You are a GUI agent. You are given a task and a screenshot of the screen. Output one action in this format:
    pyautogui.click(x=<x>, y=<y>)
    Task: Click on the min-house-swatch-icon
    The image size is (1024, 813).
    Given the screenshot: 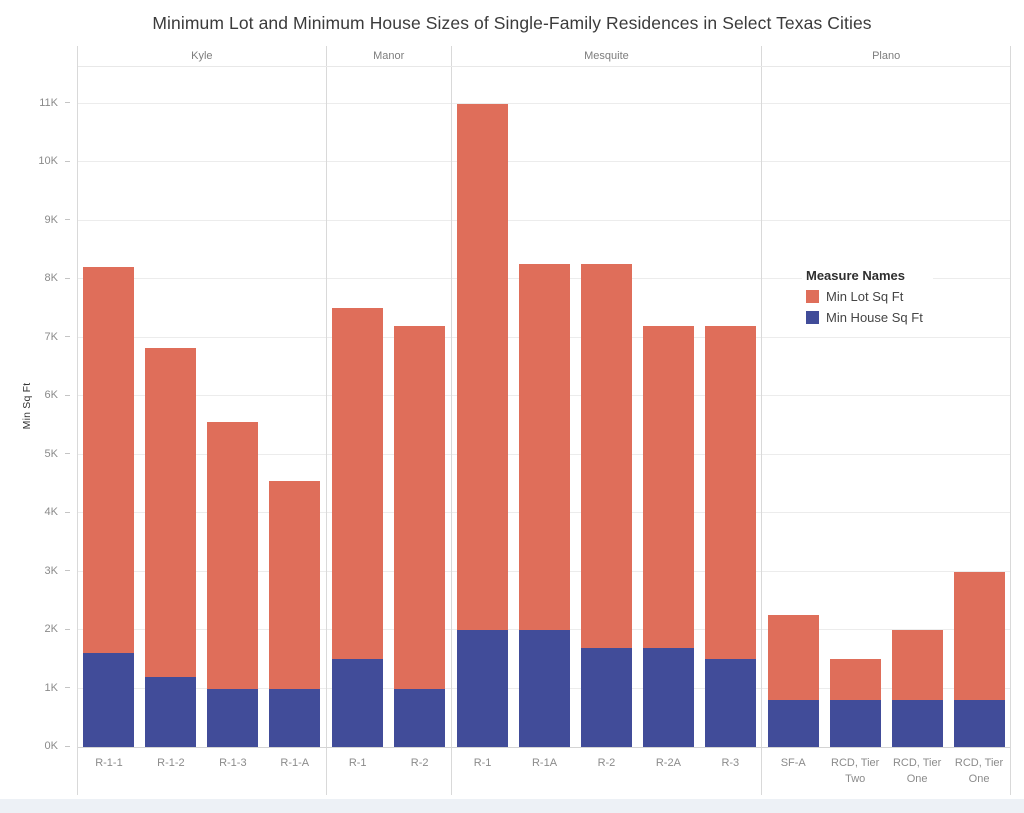 What is the action you would take?
    pyautogui.click(x=812, y=317)
    